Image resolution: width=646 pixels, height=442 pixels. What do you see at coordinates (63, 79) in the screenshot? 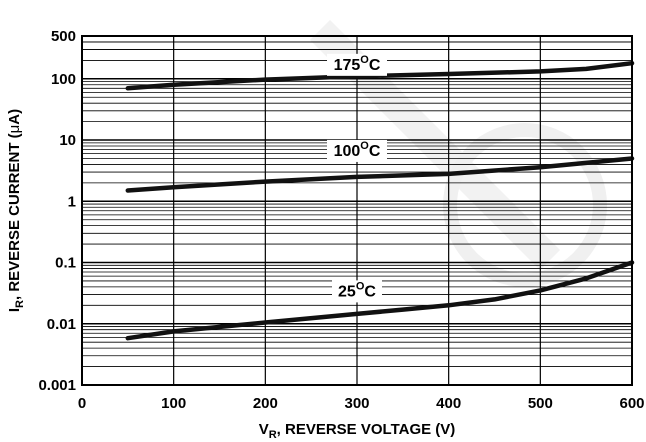
I see `y-tick-label: 100` at bounding box center [63, 79].